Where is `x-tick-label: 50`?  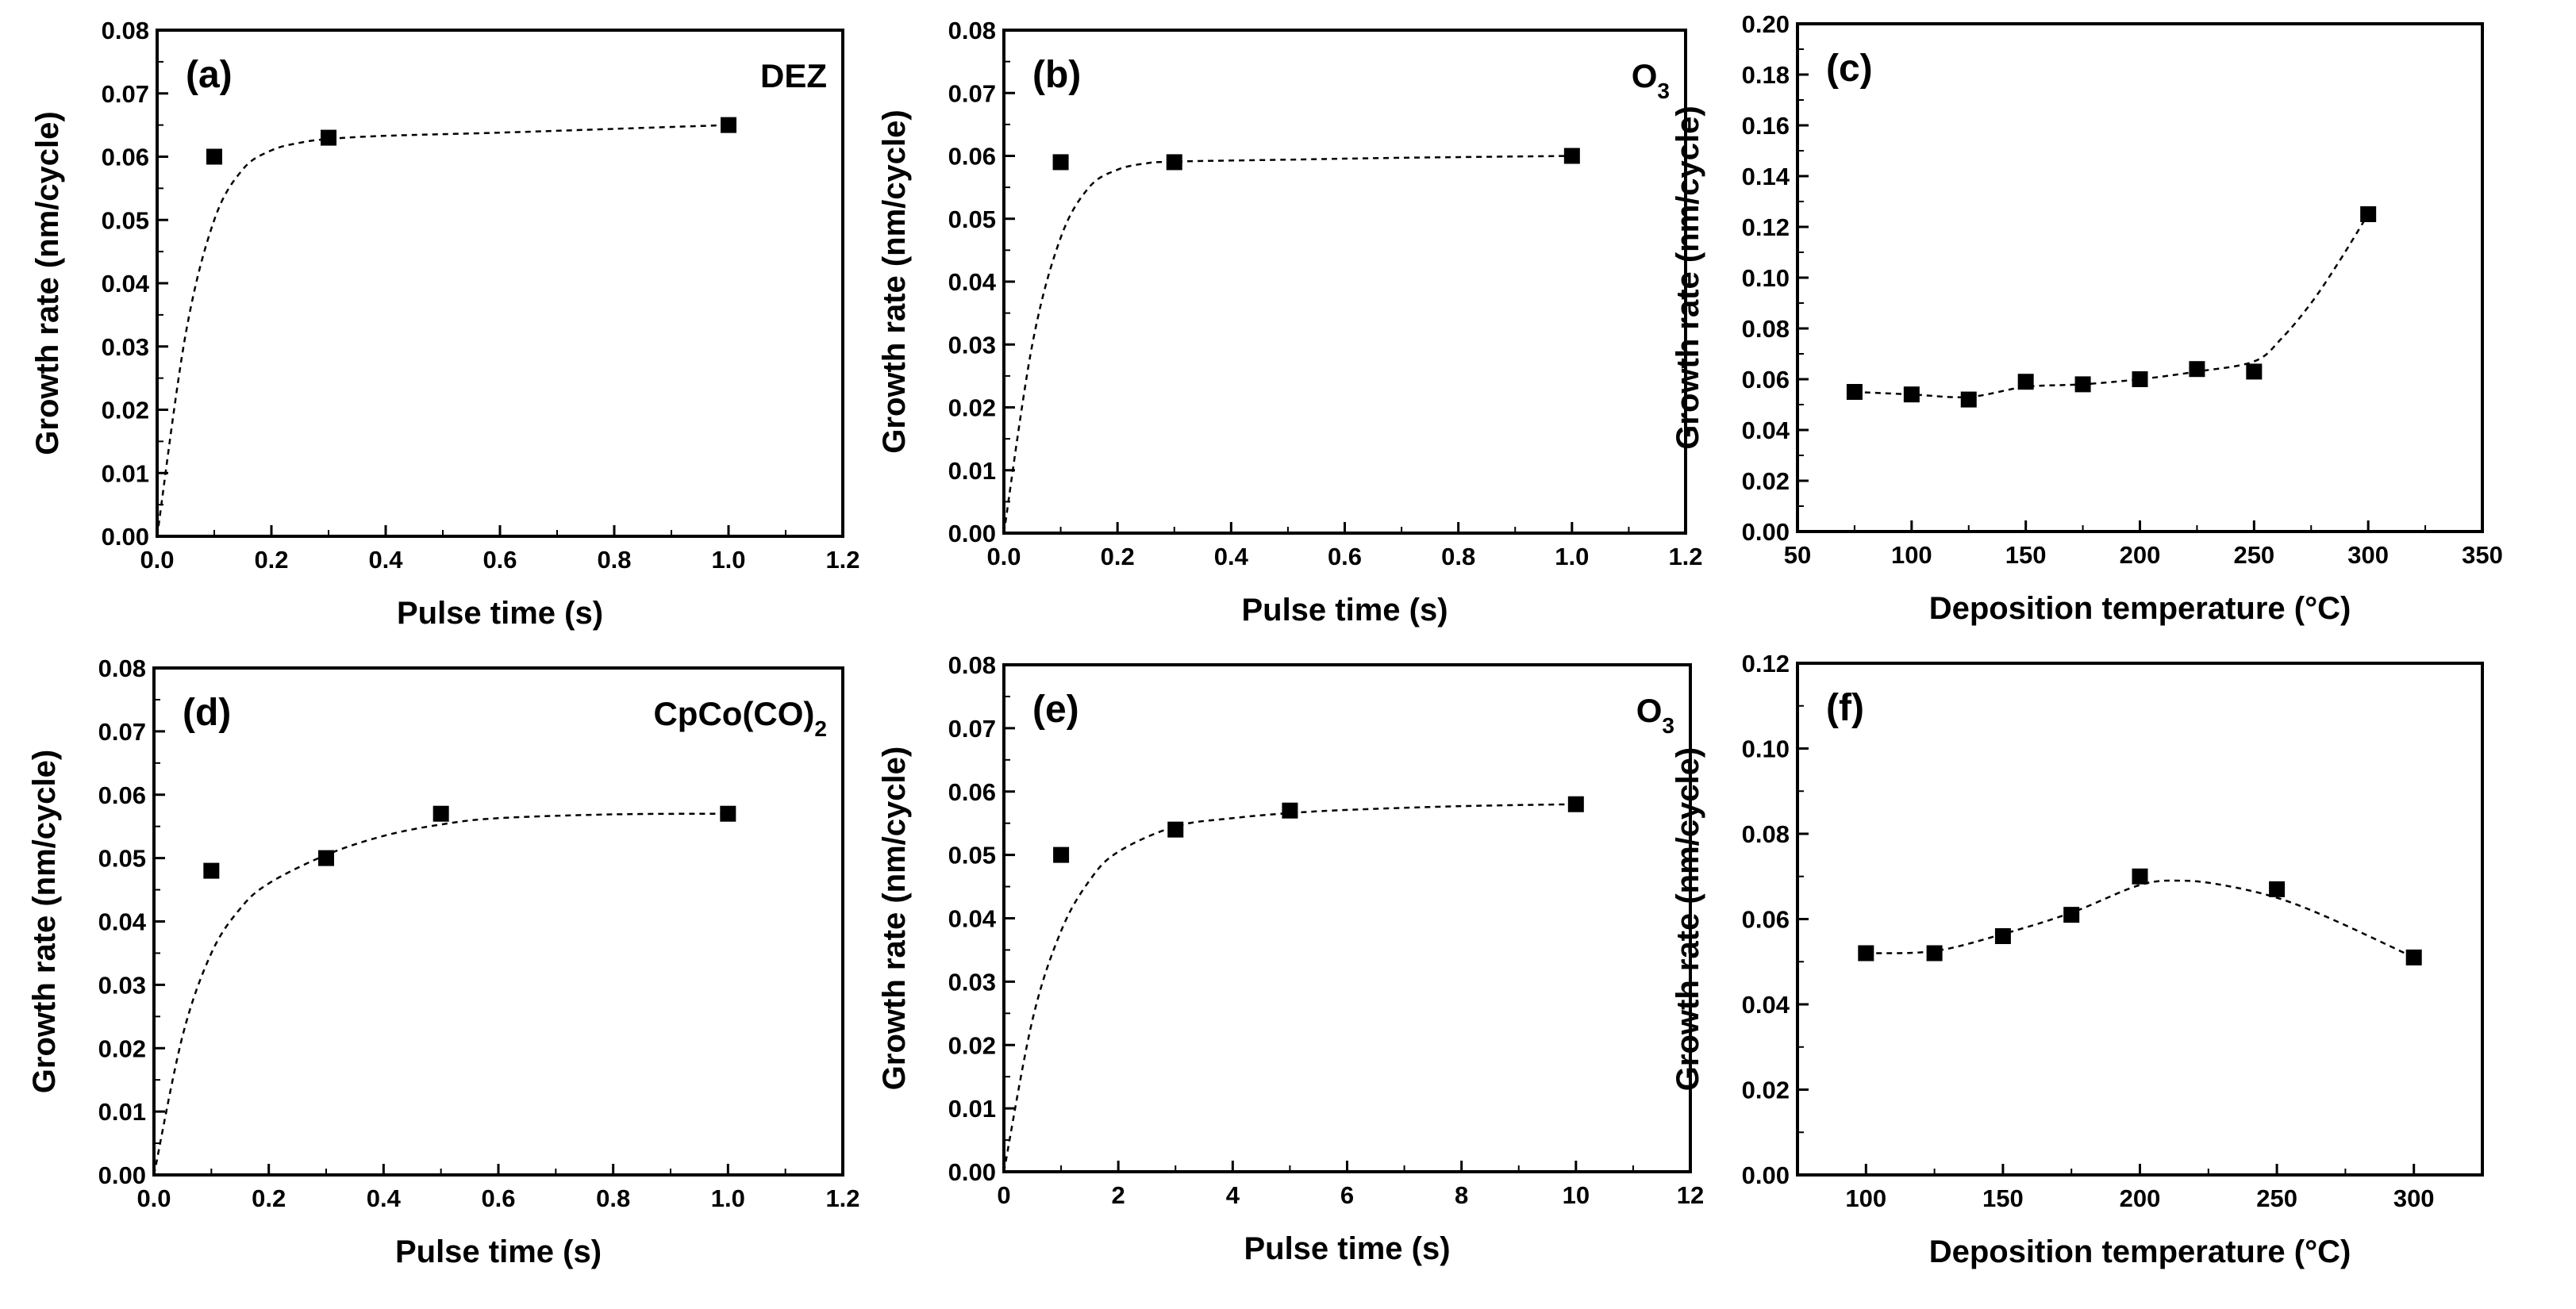 x-tick-label: 50 is located at coordinates (1798, 555).